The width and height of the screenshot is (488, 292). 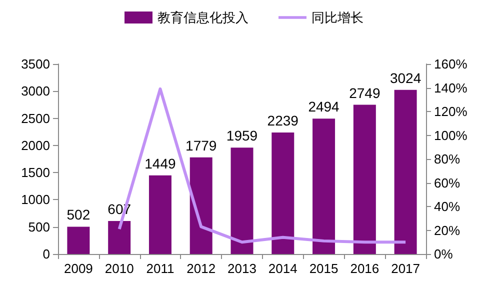 I want to click on x-tick-label: 2015, so click(x=323, y=268).